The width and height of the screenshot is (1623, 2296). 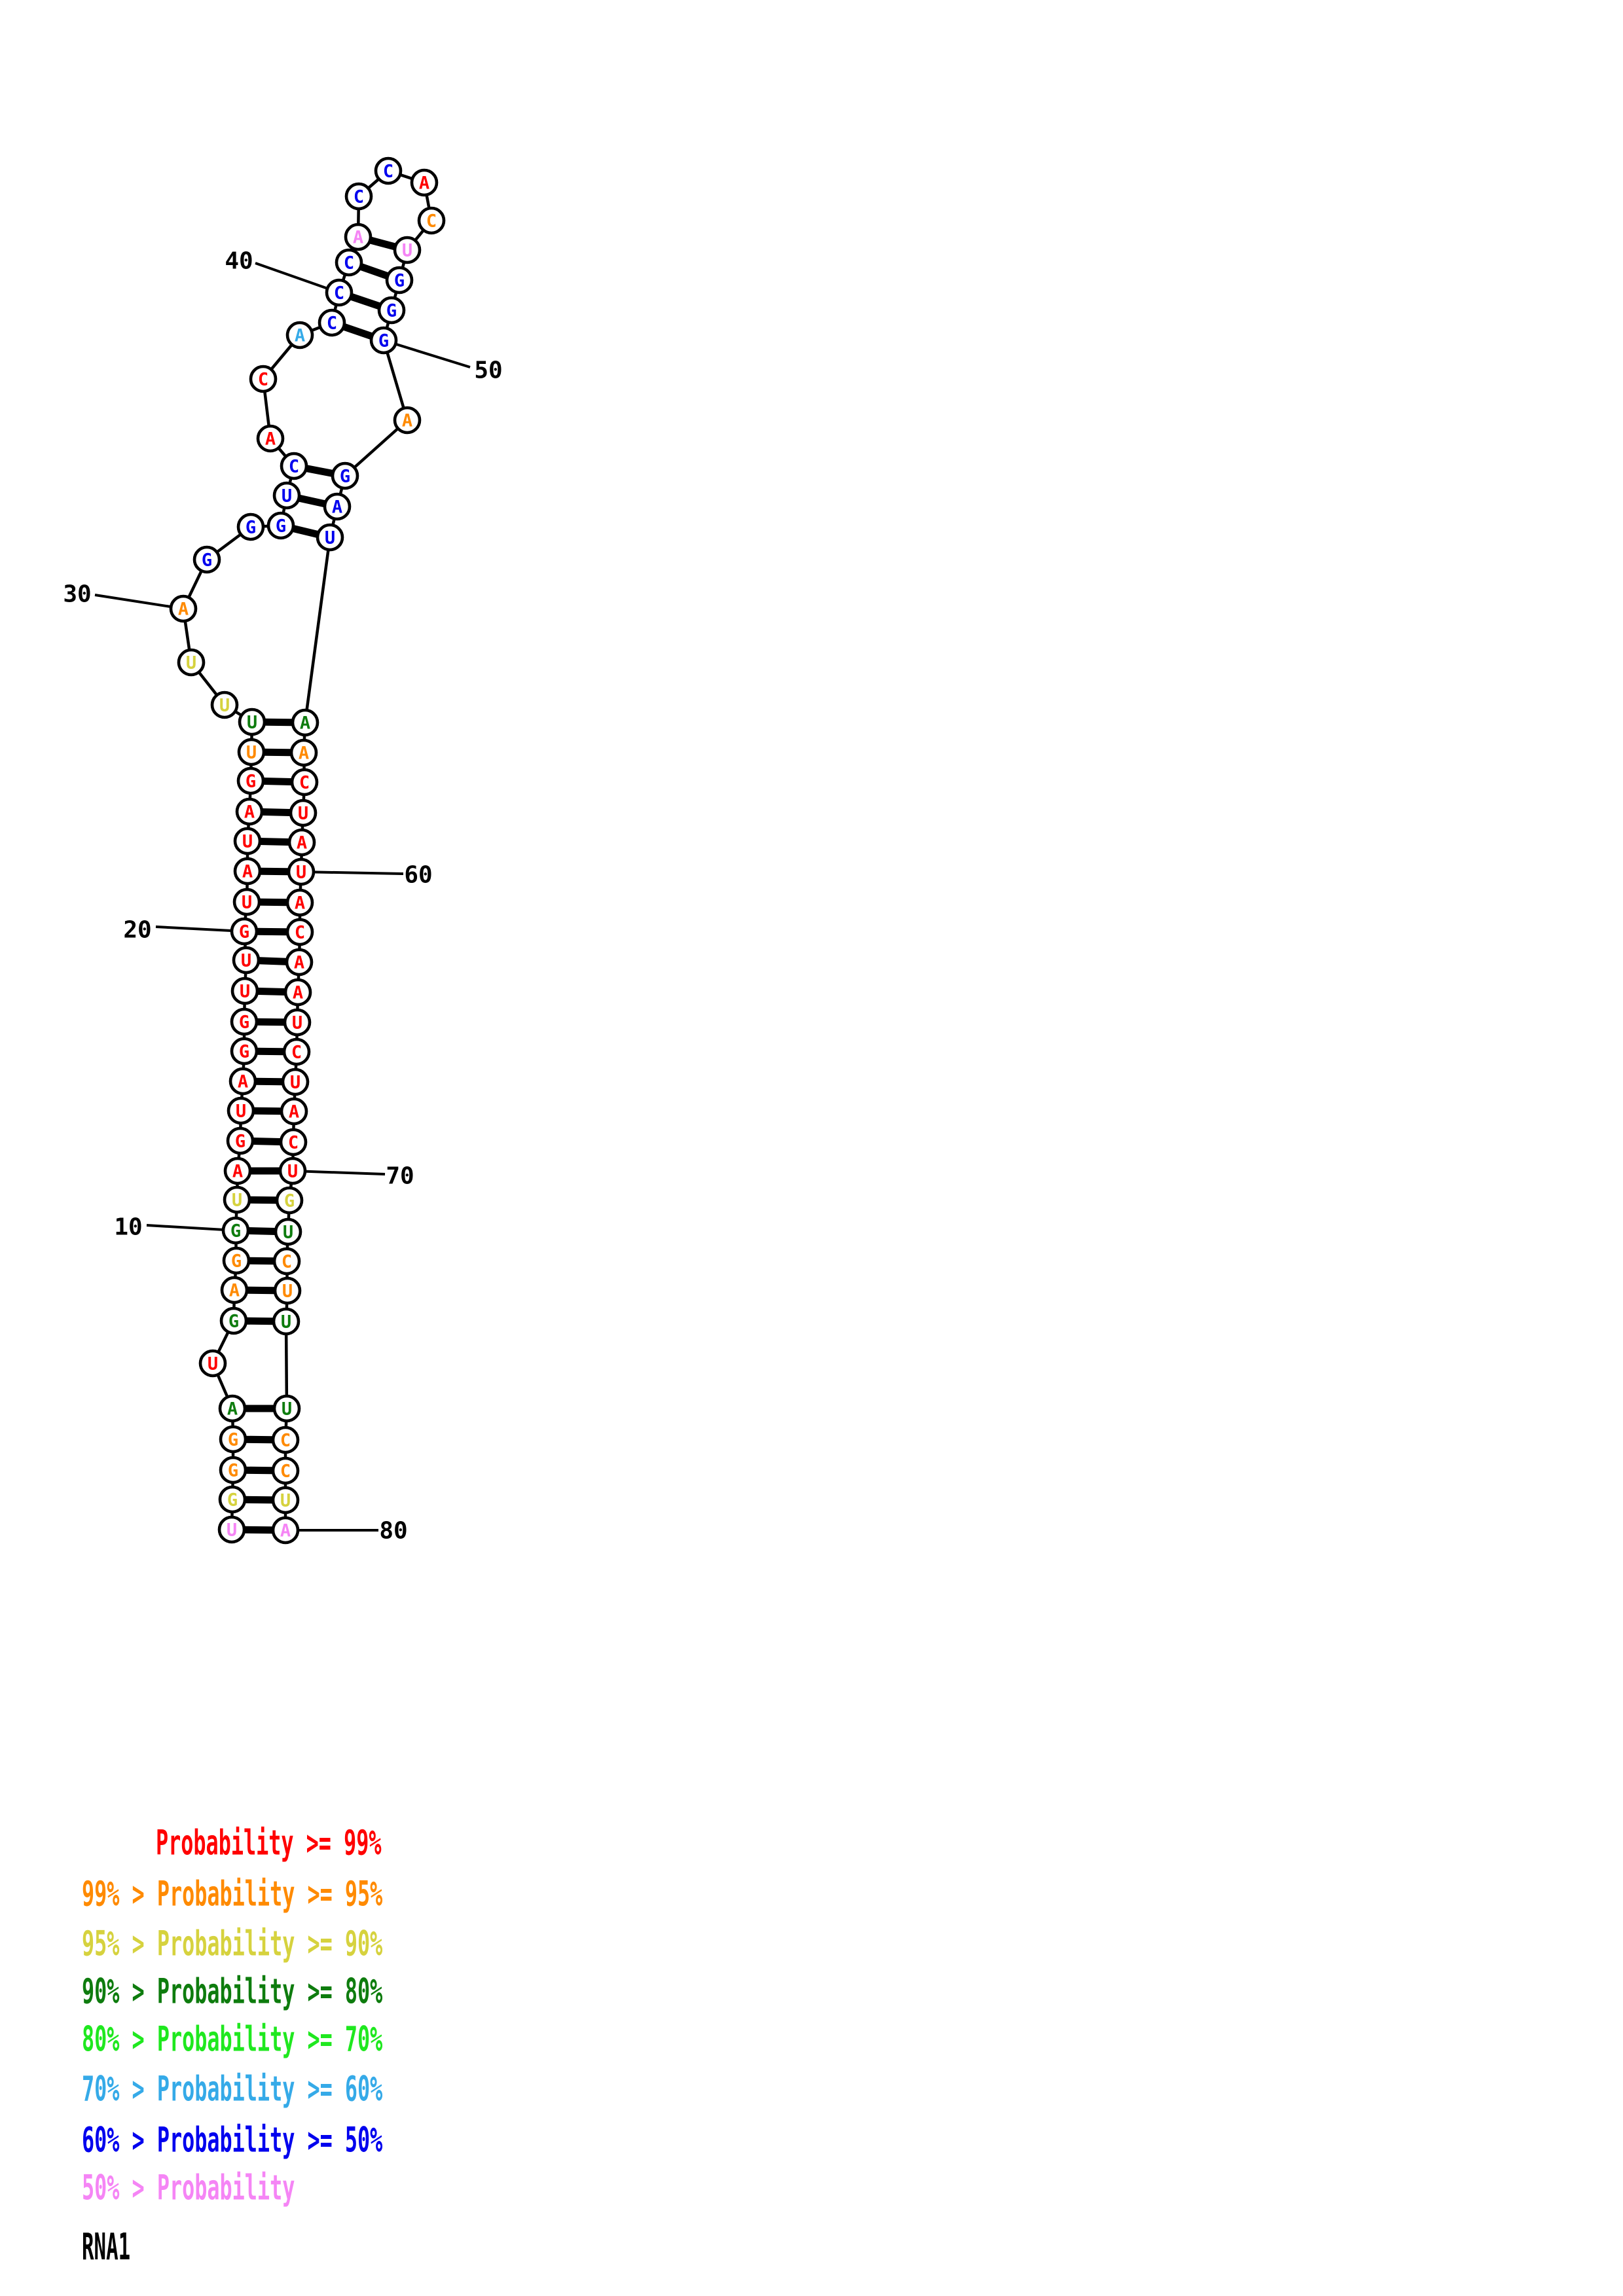 What do you see at coordinates (393, 1531) in the screenshot?
I see `position-label-80: 80` at bounding box center [393, 1531].